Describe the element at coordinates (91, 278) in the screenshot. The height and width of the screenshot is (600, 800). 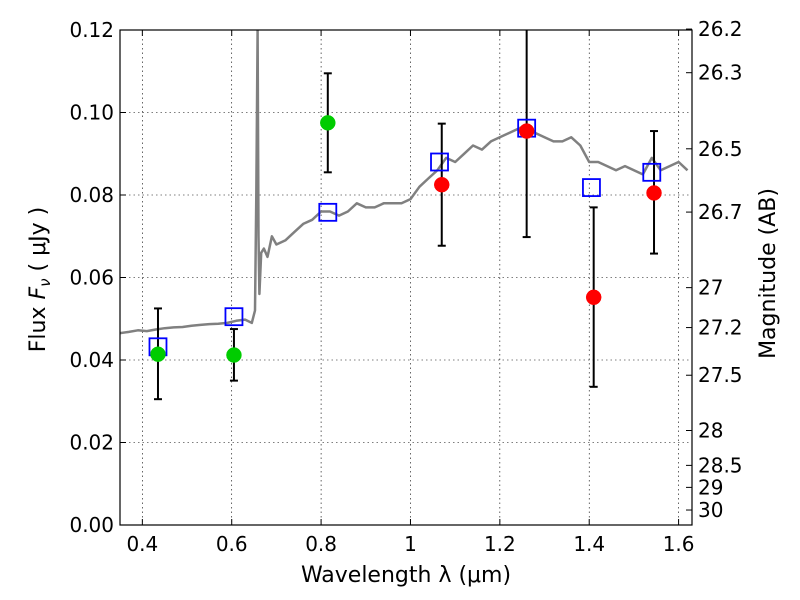
I see `y-tick-label: 0.06` at that location.